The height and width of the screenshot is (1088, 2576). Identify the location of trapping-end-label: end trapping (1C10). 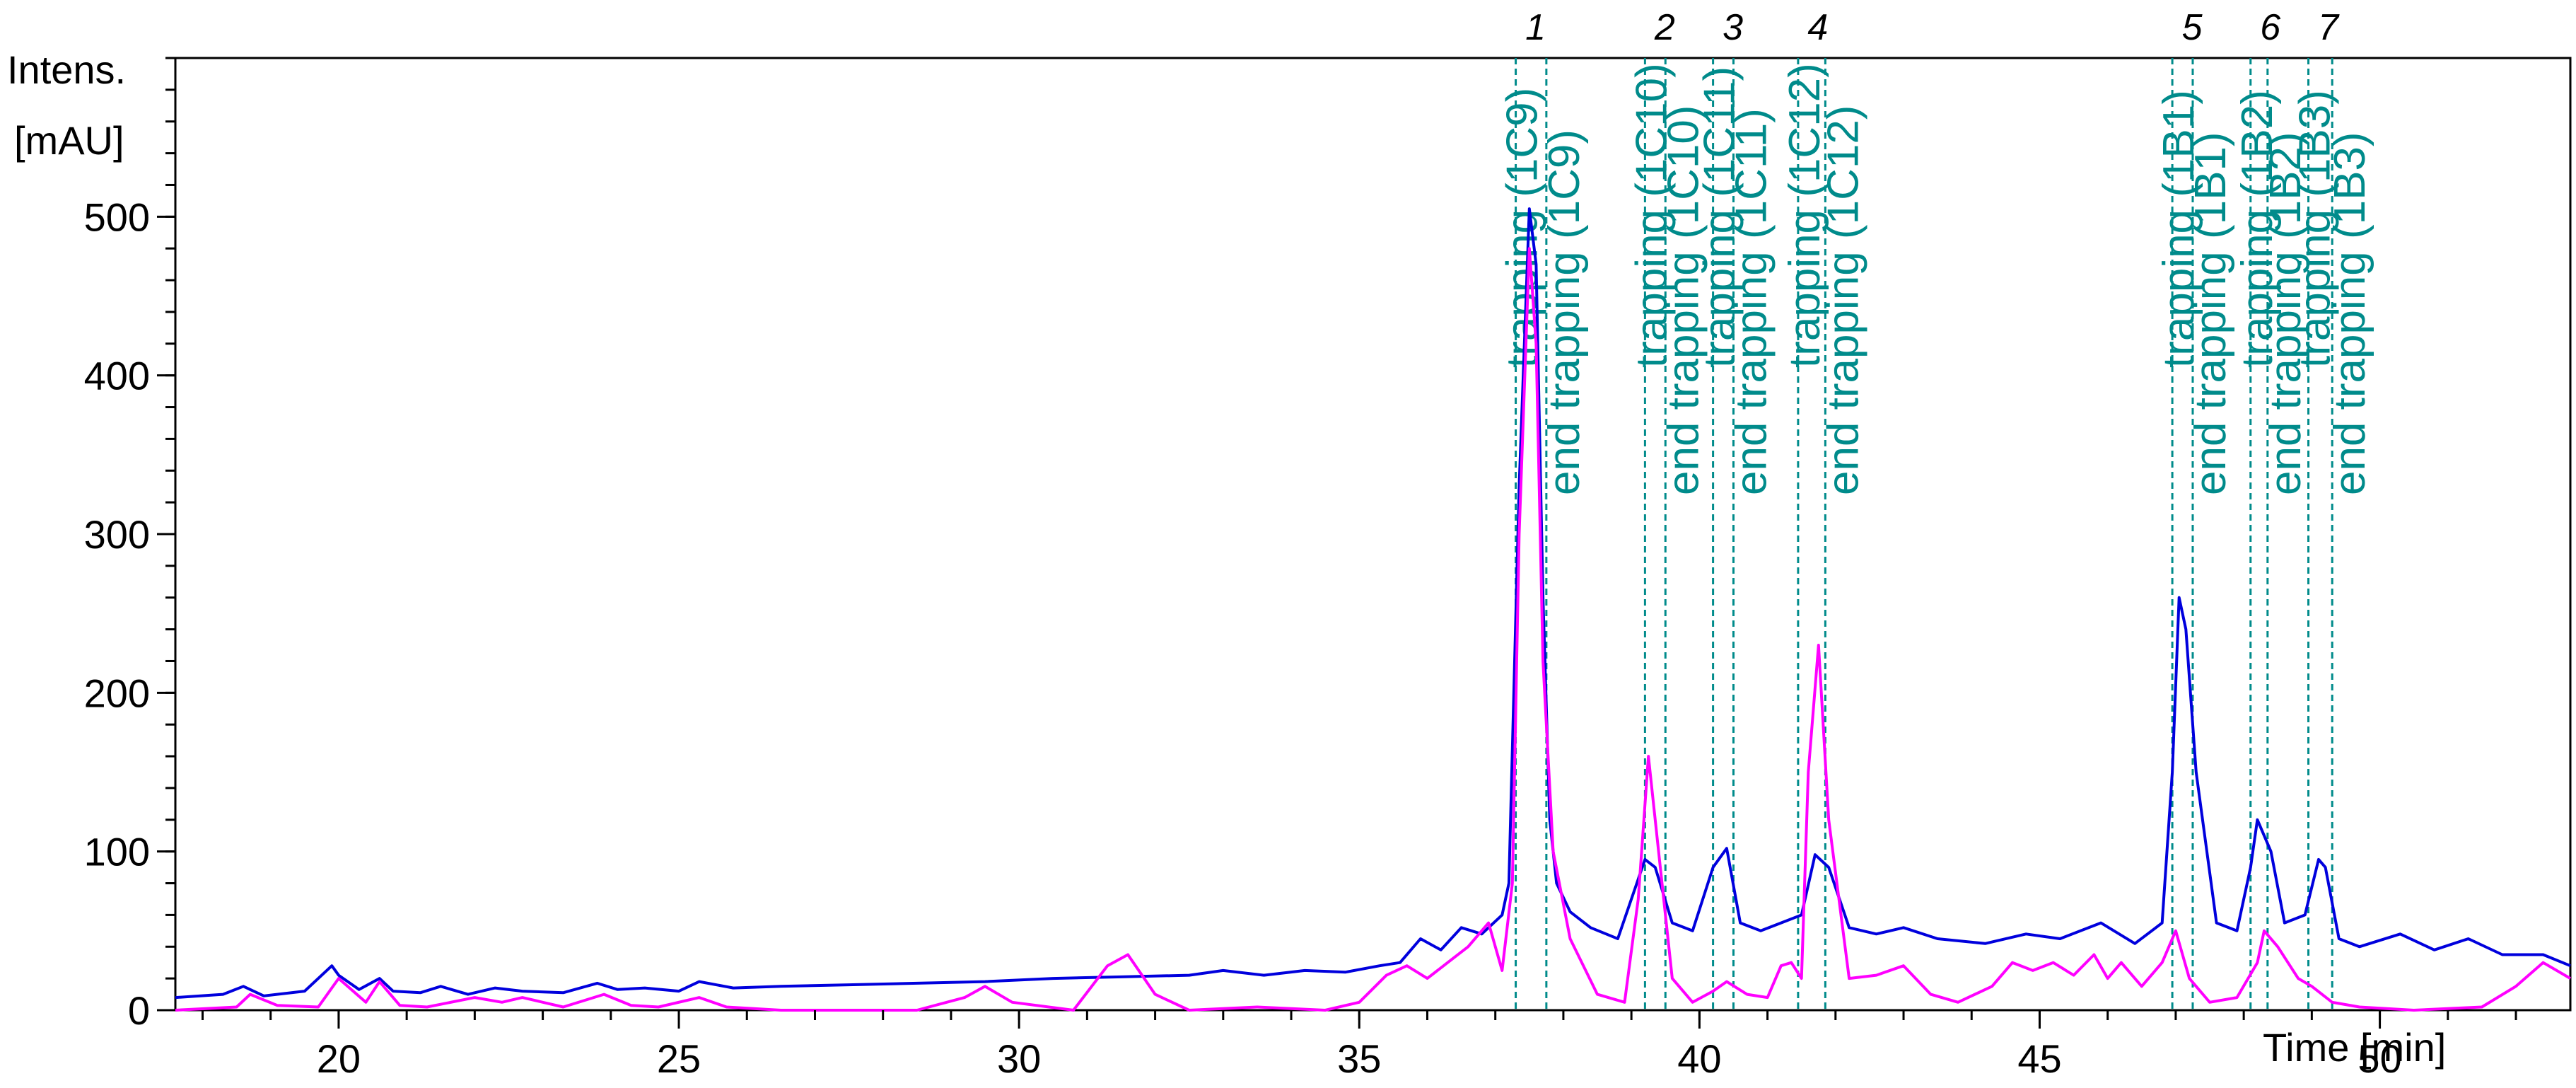
(1683, 300).